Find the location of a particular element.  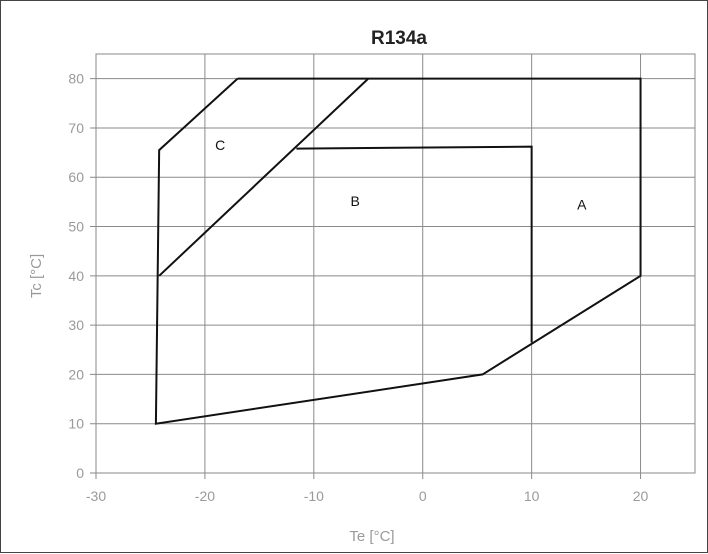

x-tick-label: 10 is located at coordinates (532, 496).